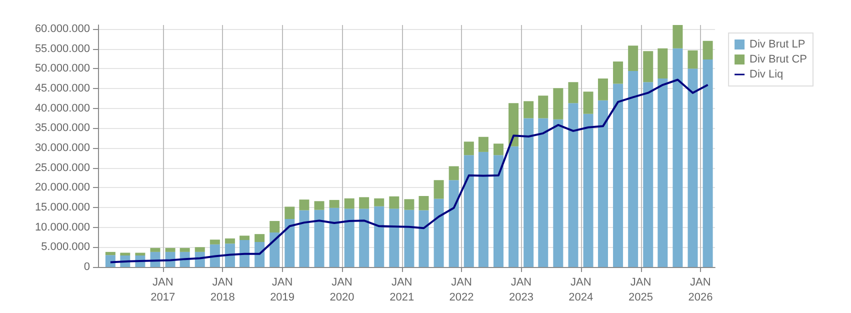 This screenshot has width=851, height=313. Describe the element at coordinates (767, 74) in the screenshot. I see `legend-label: Div Liq` at that location.